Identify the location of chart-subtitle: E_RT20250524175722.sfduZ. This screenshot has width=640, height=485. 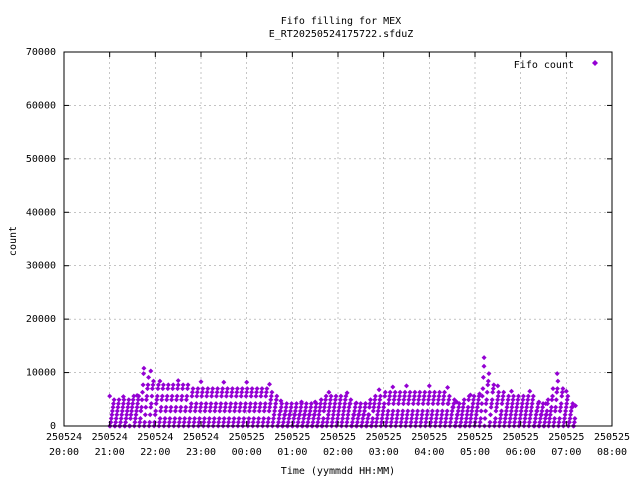
(341, 34).